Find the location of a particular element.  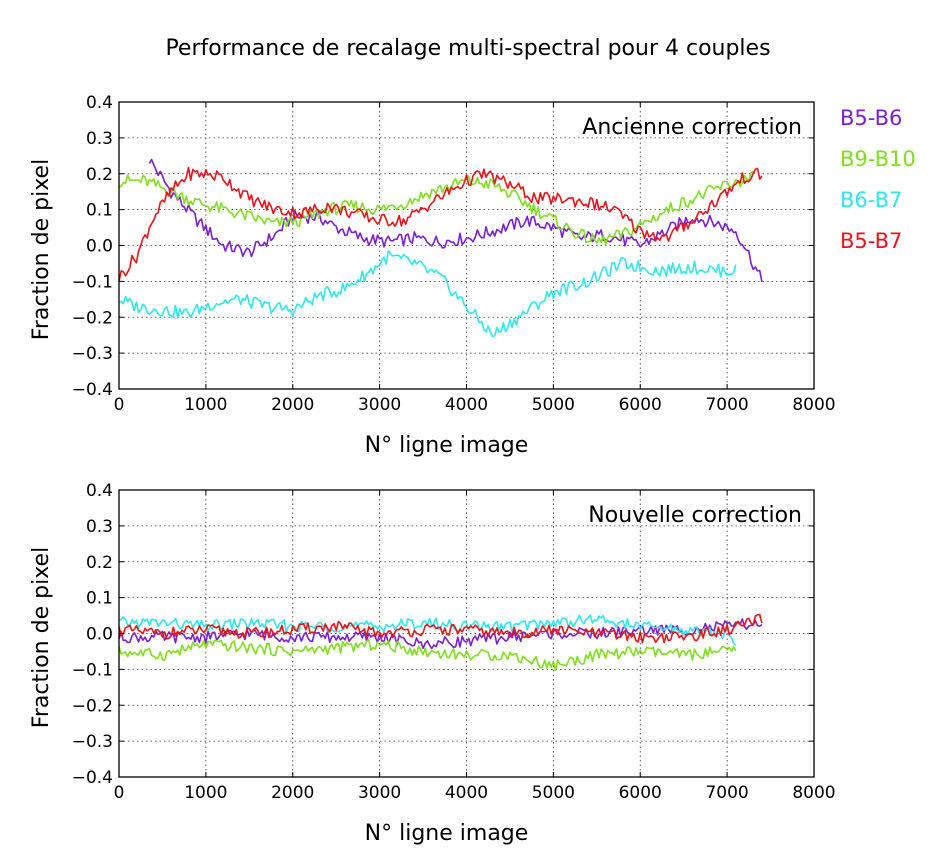

panel-annotation: Nouvelle correction is located at coordinates (695, 515).